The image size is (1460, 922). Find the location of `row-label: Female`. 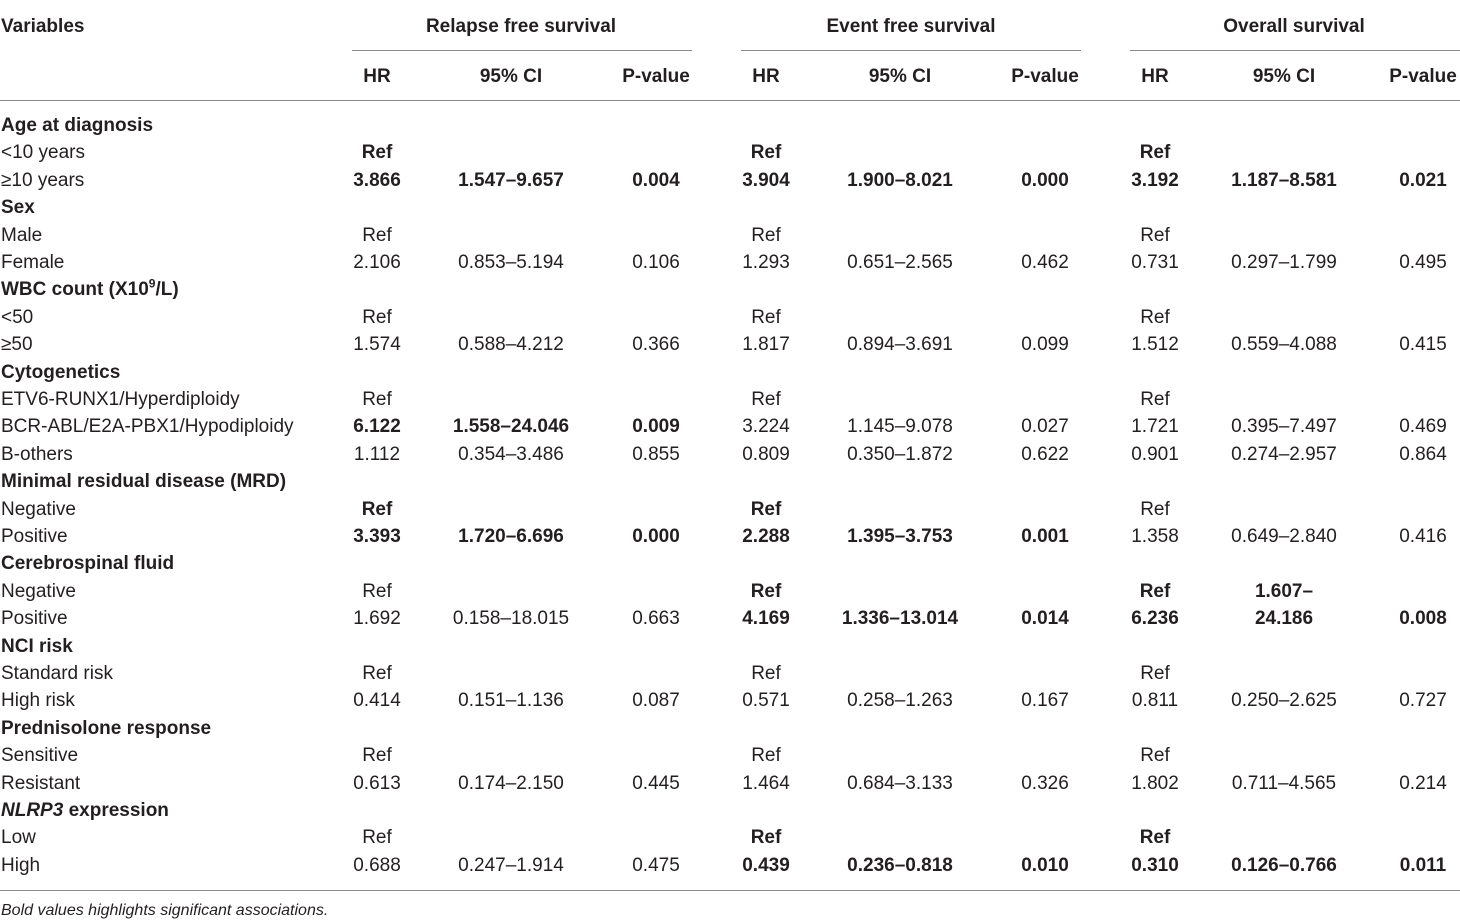

row-label: Female is located at coordinates (32, 262).